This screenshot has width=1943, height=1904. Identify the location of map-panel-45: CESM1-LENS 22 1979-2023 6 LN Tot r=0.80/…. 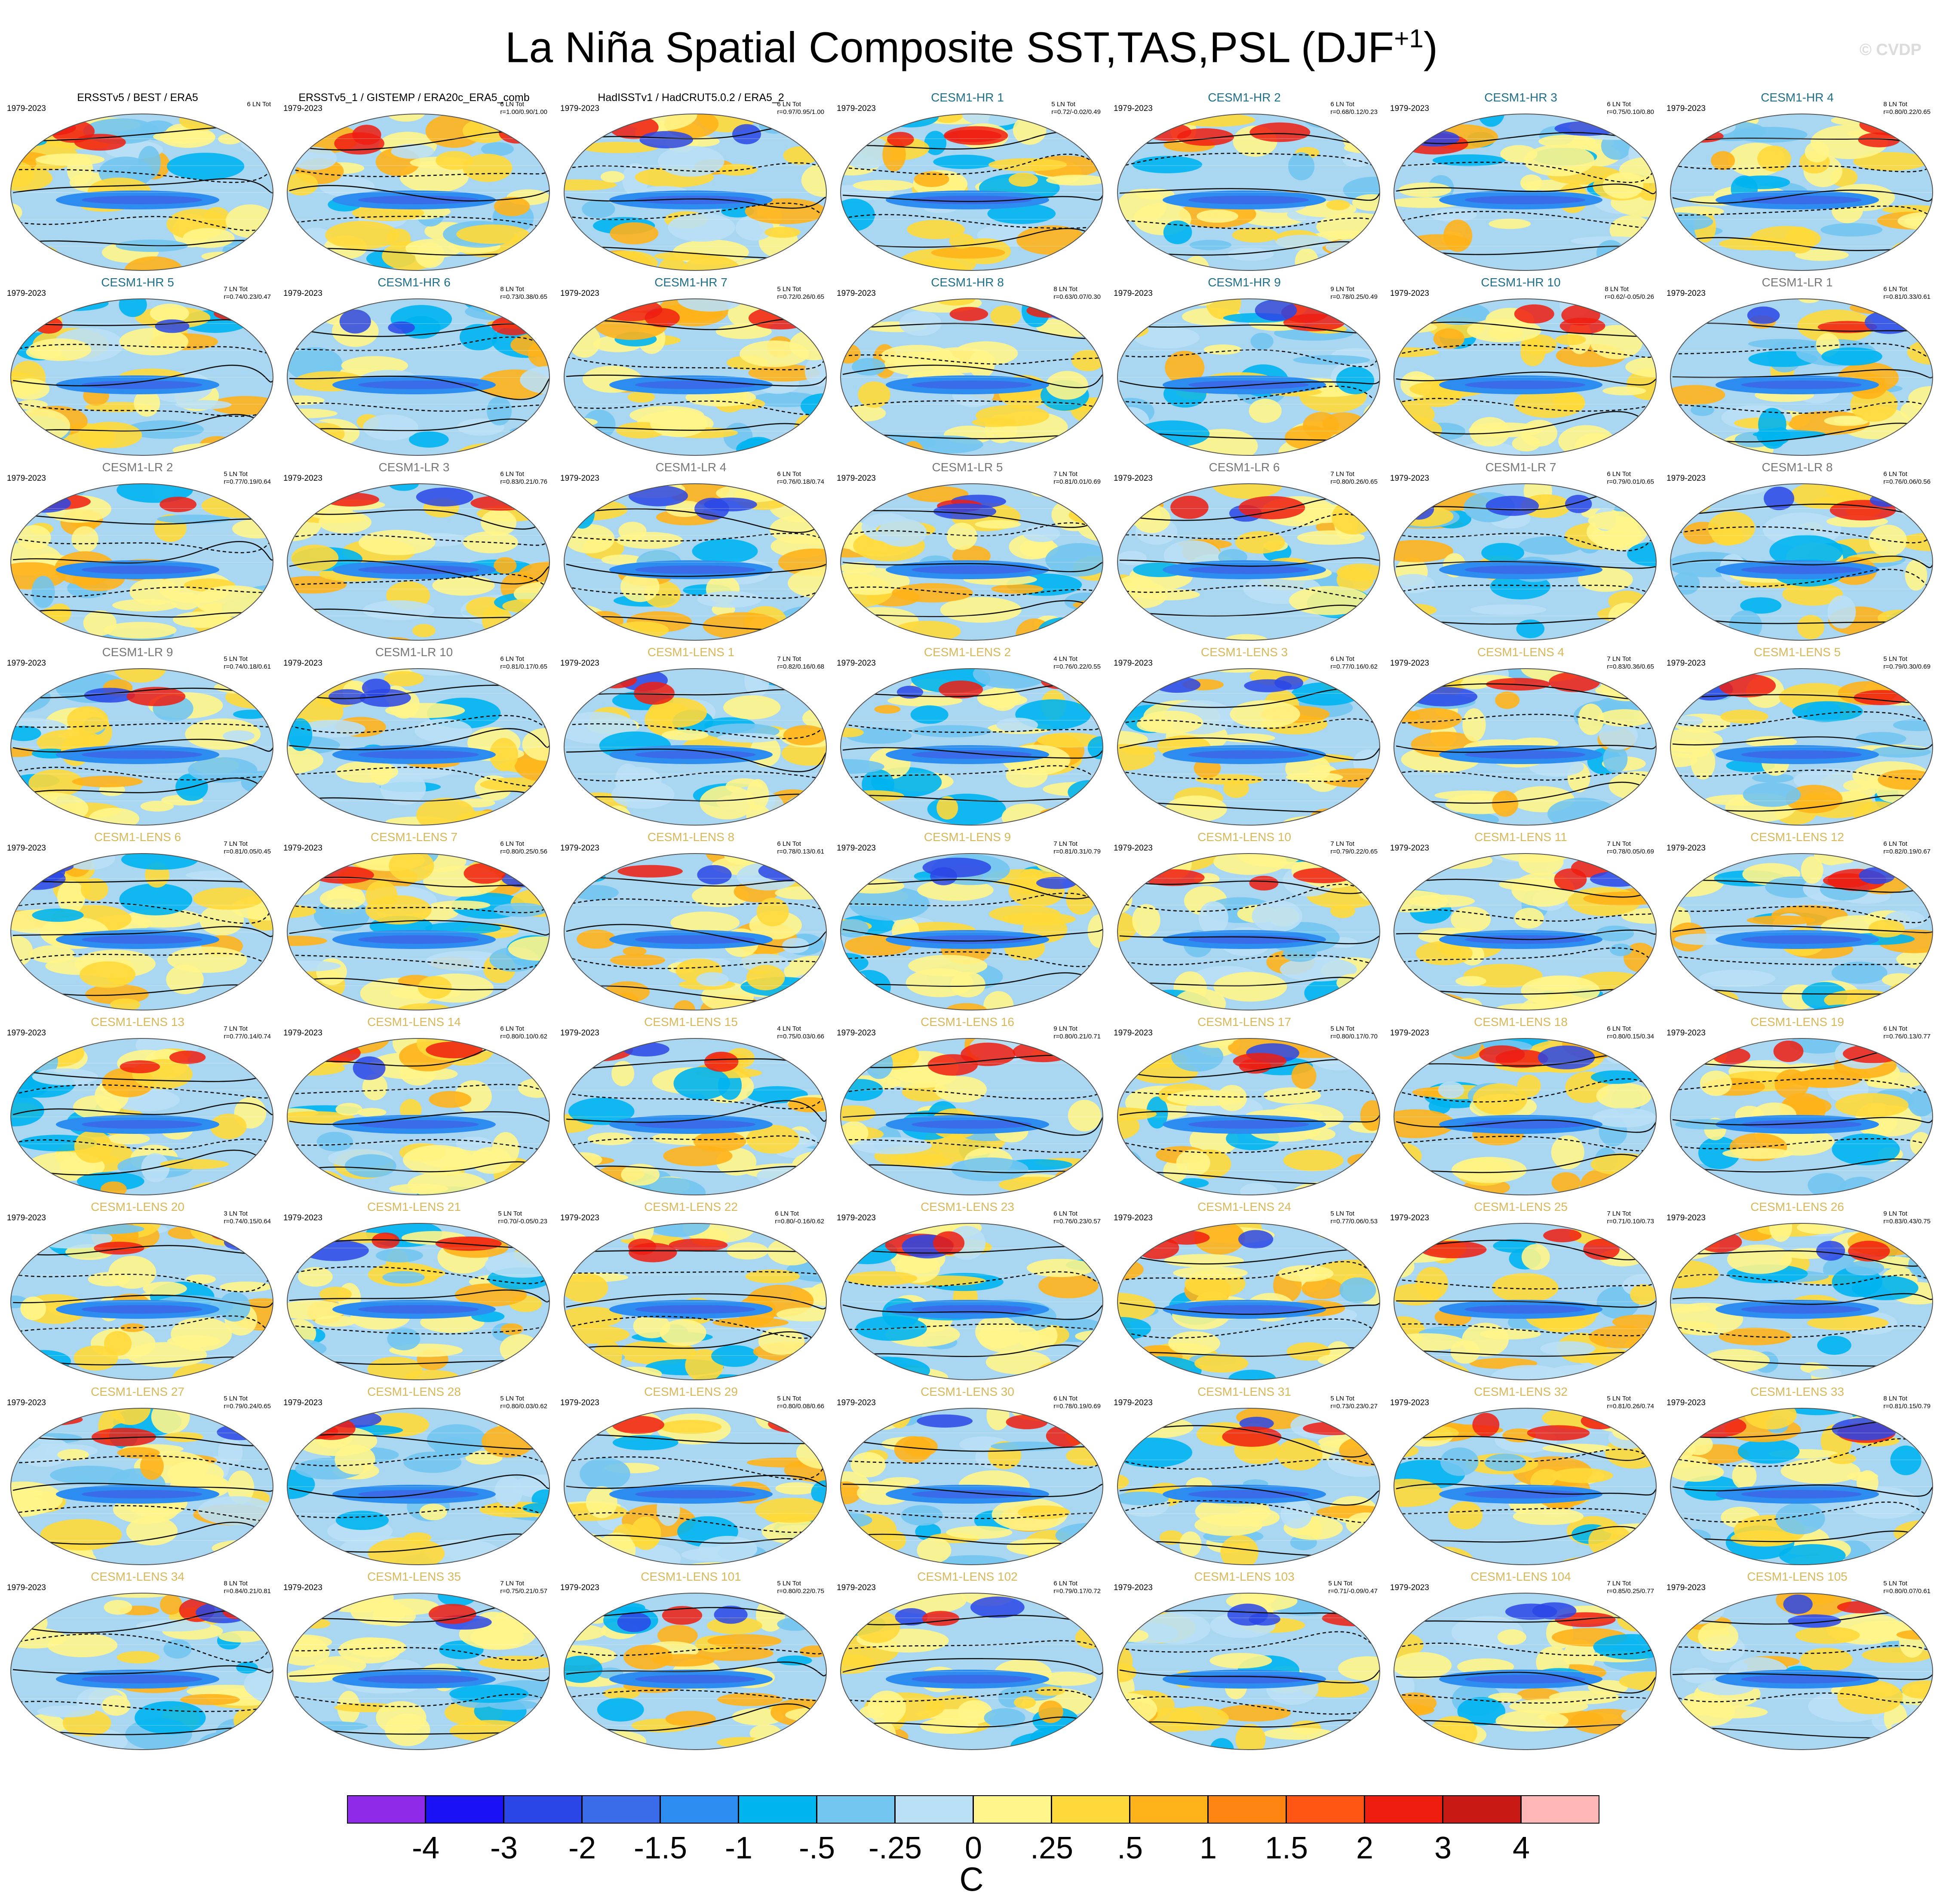
(691, 1293).